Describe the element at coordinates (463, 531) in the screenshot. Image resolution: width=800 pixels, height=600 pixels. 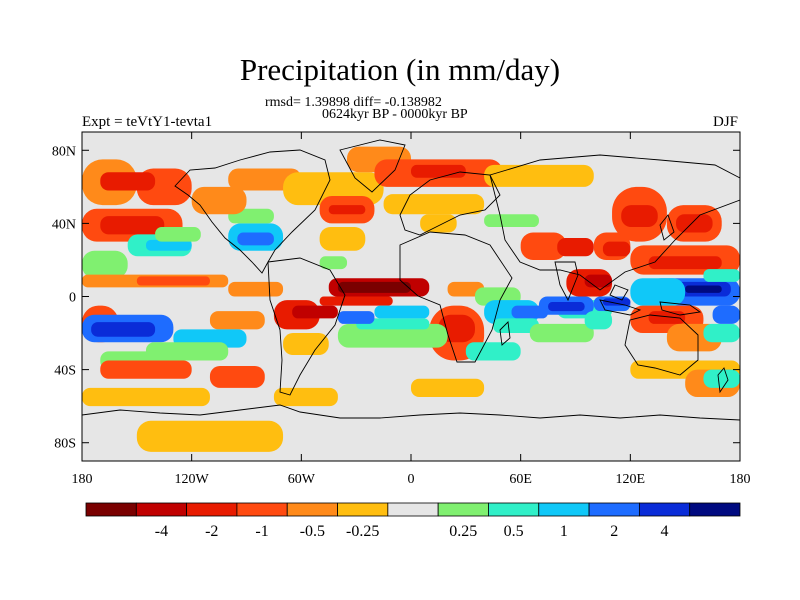
I see `colorbar-label: 0.25` at that location.